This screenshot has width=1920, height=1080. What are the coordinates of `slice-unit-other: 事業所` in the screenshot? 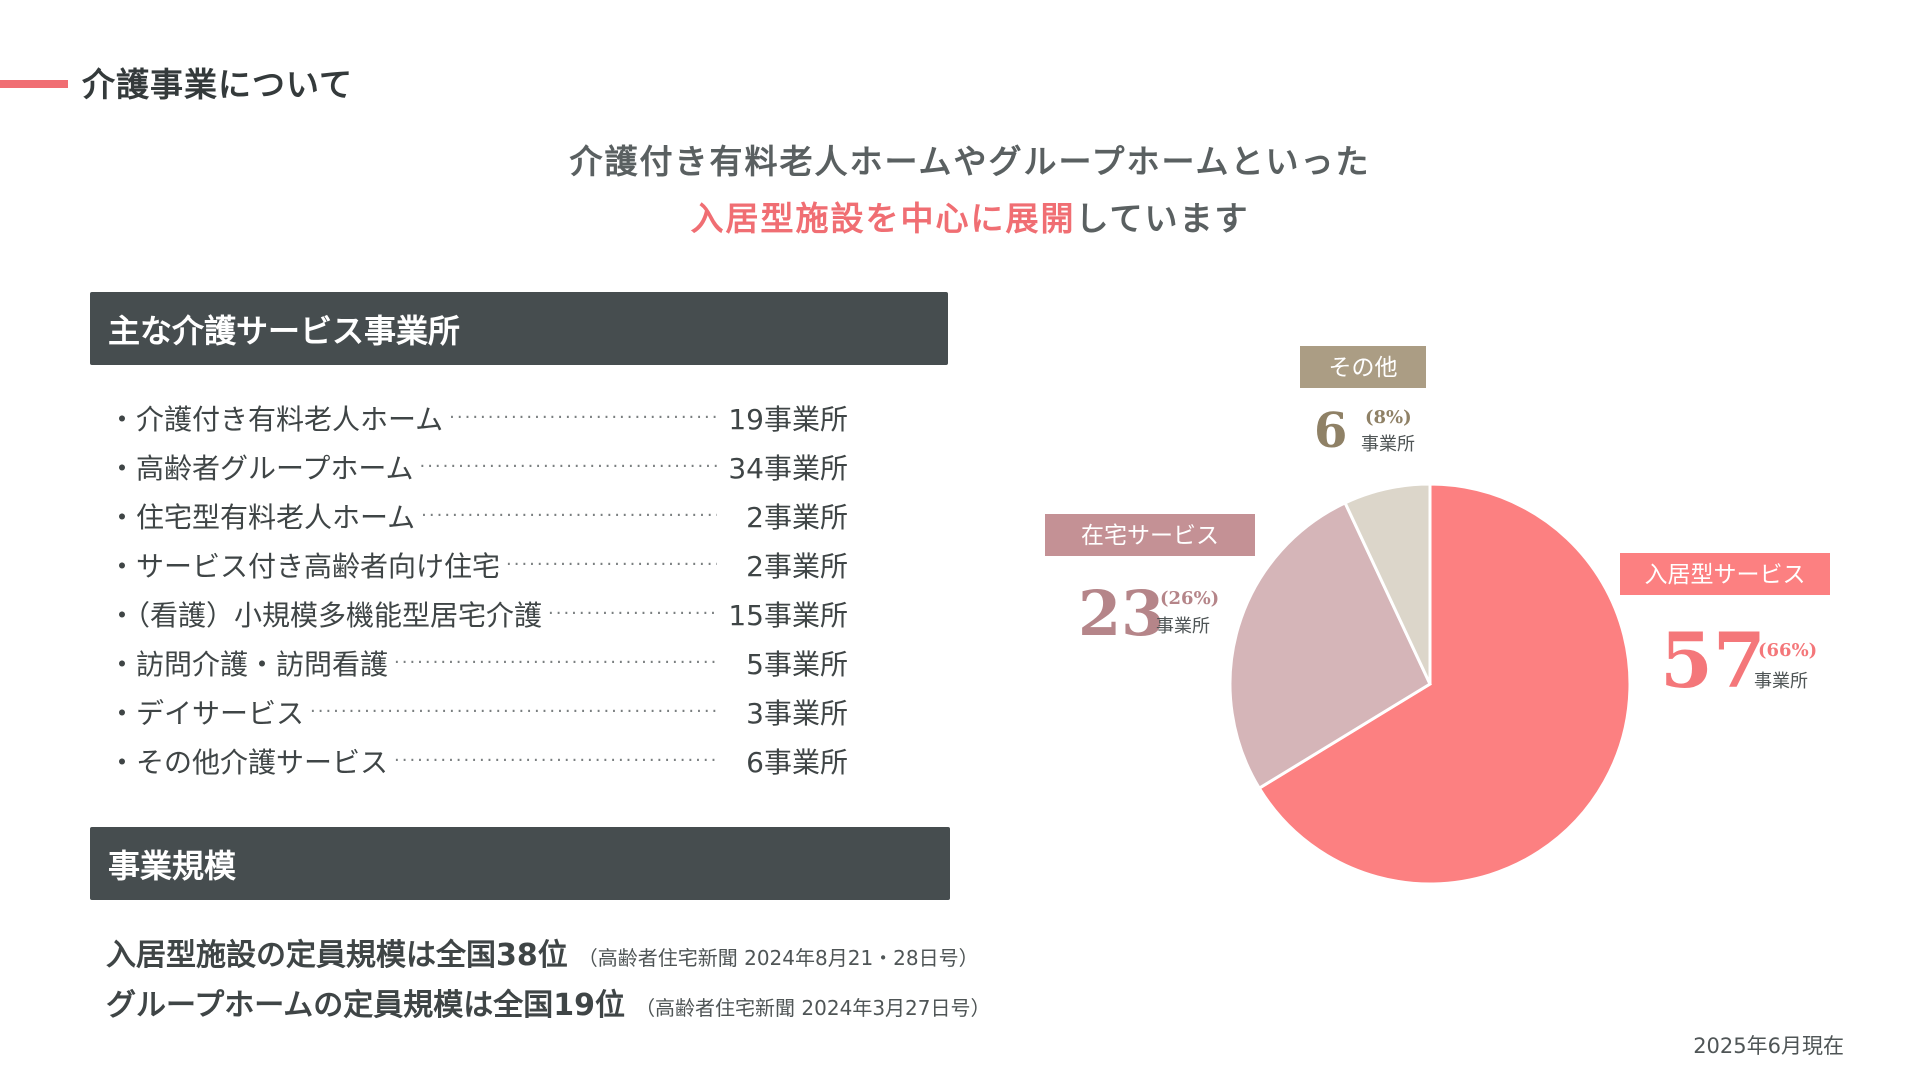 It's located at (1388, 444).